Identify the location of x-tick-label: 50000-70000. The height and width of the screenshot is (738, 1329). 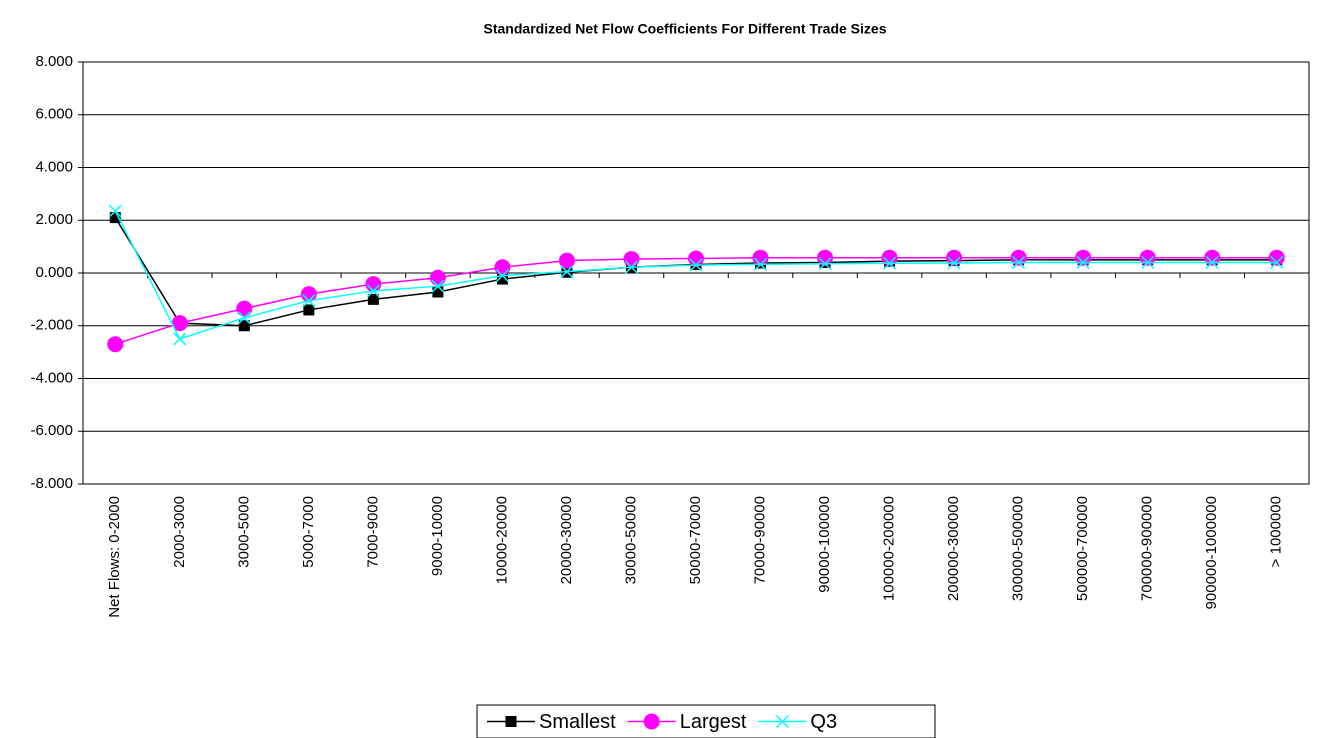
(695, 540).